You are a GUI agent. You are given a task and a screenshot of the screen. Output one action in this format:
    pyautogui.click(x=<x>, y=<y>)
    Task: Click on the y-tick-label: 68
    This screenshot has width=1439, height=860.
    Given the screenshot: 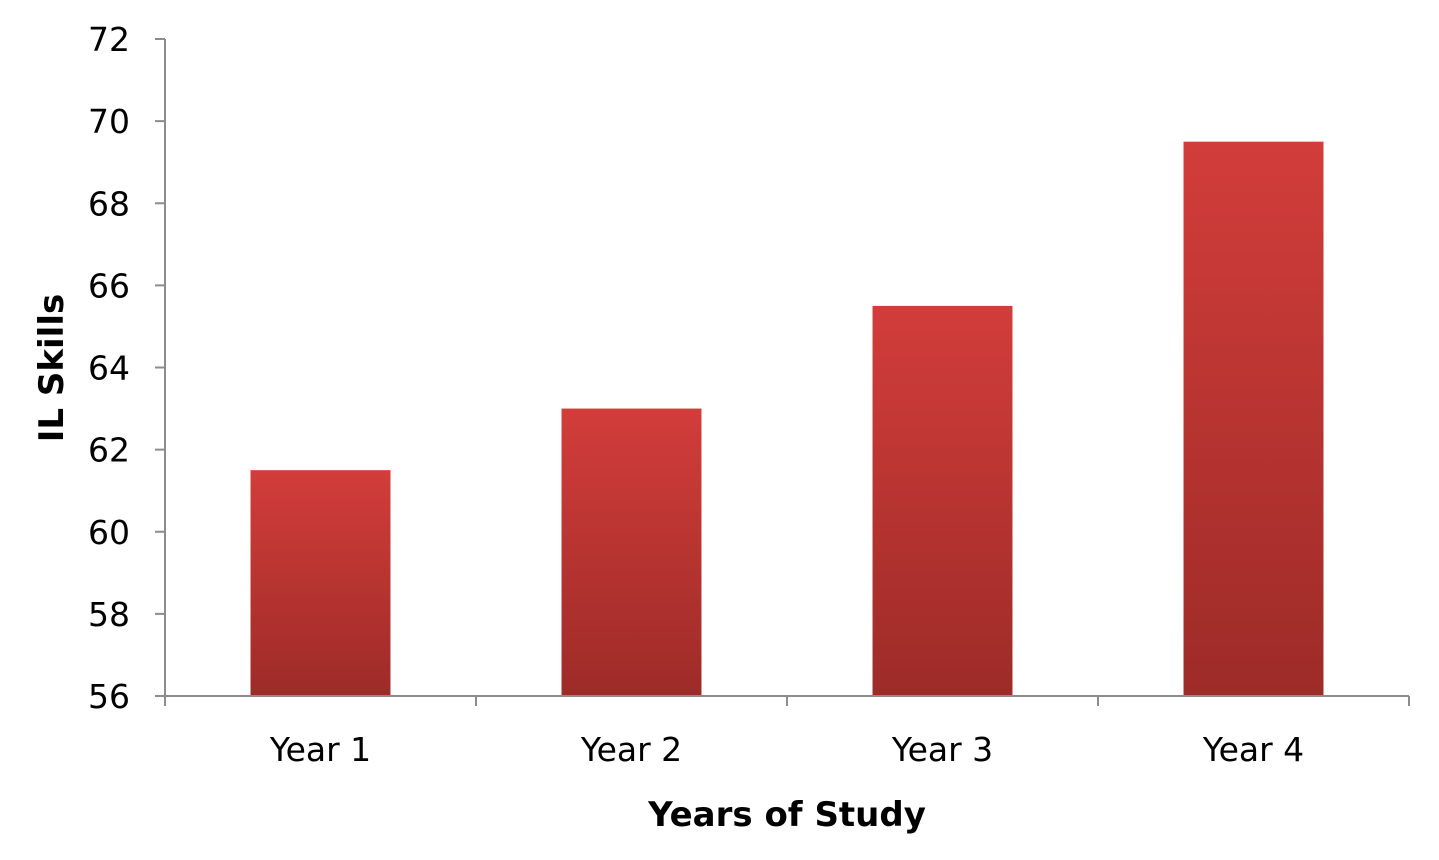 What is the action you would take?
    pyautogui.click(x=109, y=203)
    